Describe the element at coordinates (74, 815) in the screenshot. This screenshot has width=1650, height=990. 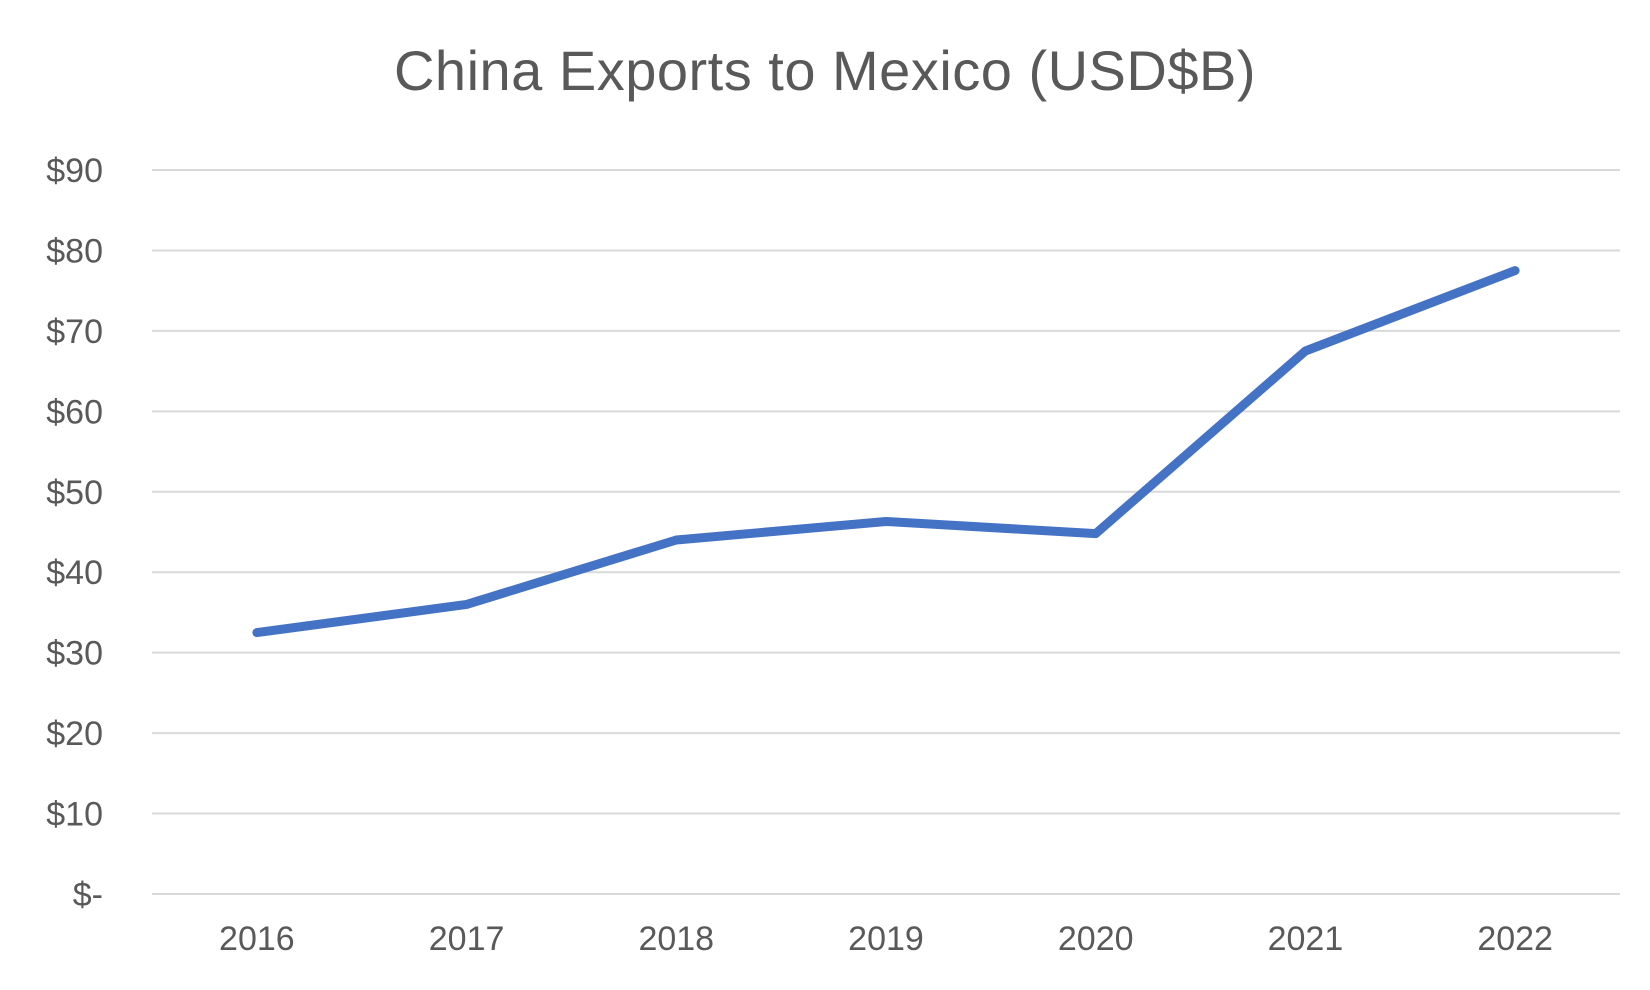
I see `y-tick-label: $10` at that location.